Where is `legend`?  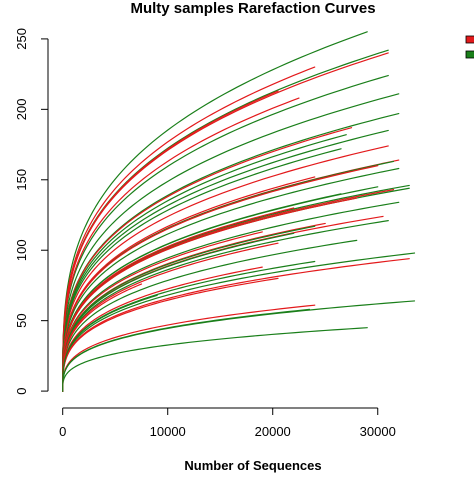 legend is located at coordinates (469, 47).